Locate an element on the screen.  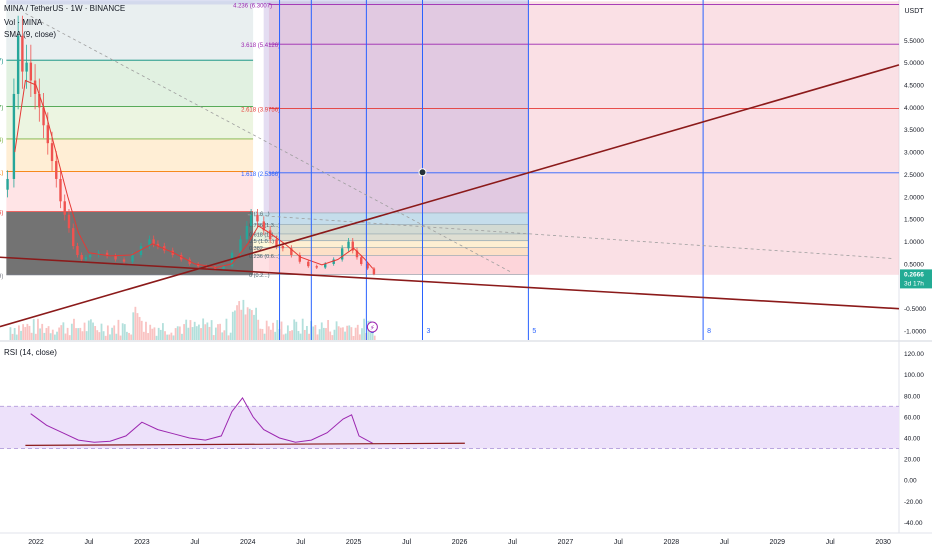
fib2-level-label: 1 (1.6...) is located at coordinates (259, 214).